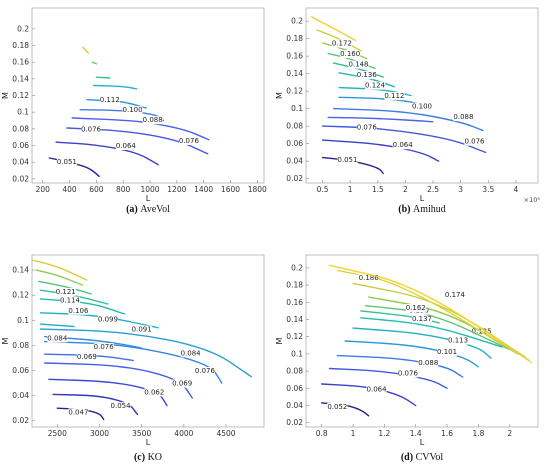 The image size is (550, 474). Describe the element at coordinates (230, 189) in the screenshot. I see `x-tick-label: 1600` at that location.